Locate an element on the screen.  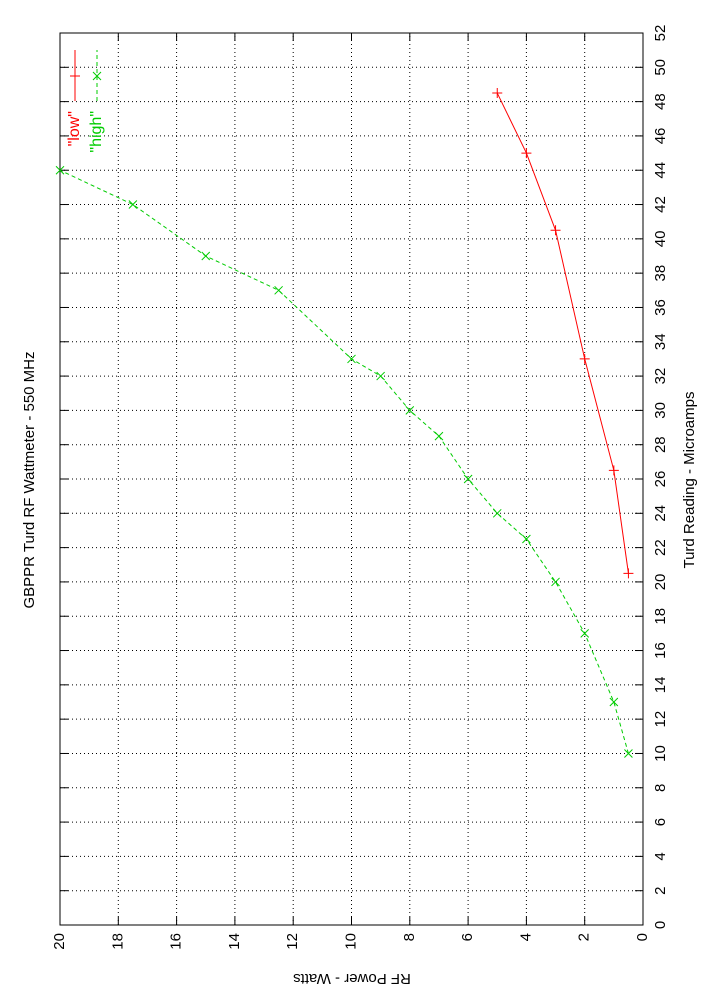
x-tick-label: 52 is located at coordinates (660, 33).